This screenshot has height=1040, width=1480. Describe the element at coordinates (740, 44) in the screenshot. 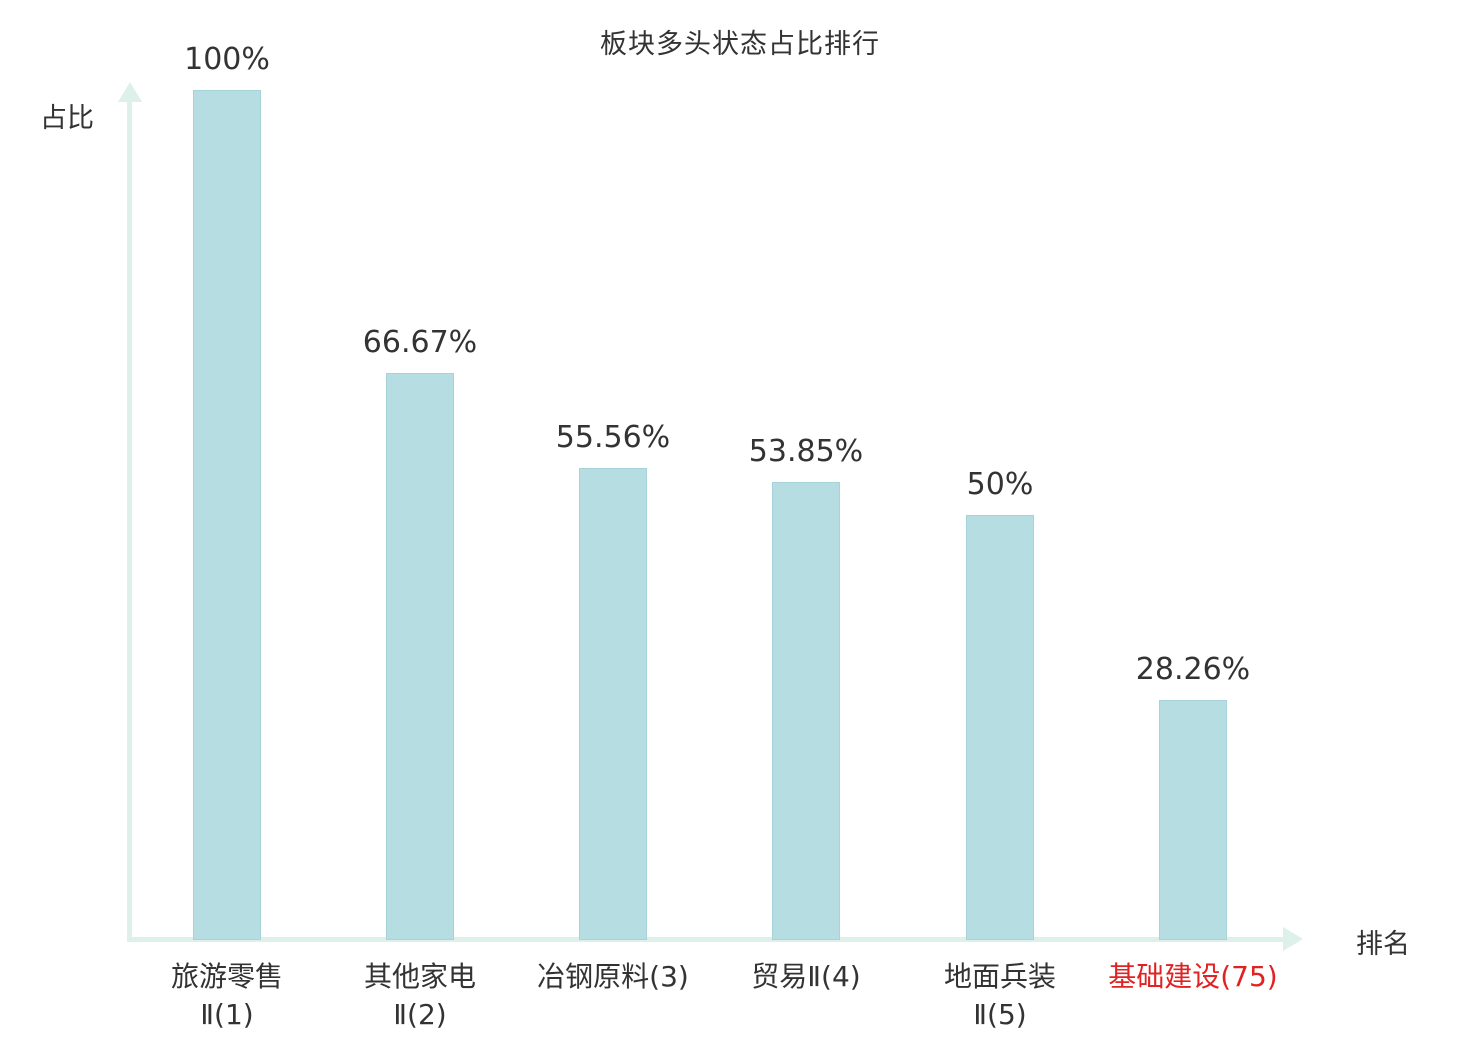

I see `chart-title: 板块多头状态占比排行` at that location.